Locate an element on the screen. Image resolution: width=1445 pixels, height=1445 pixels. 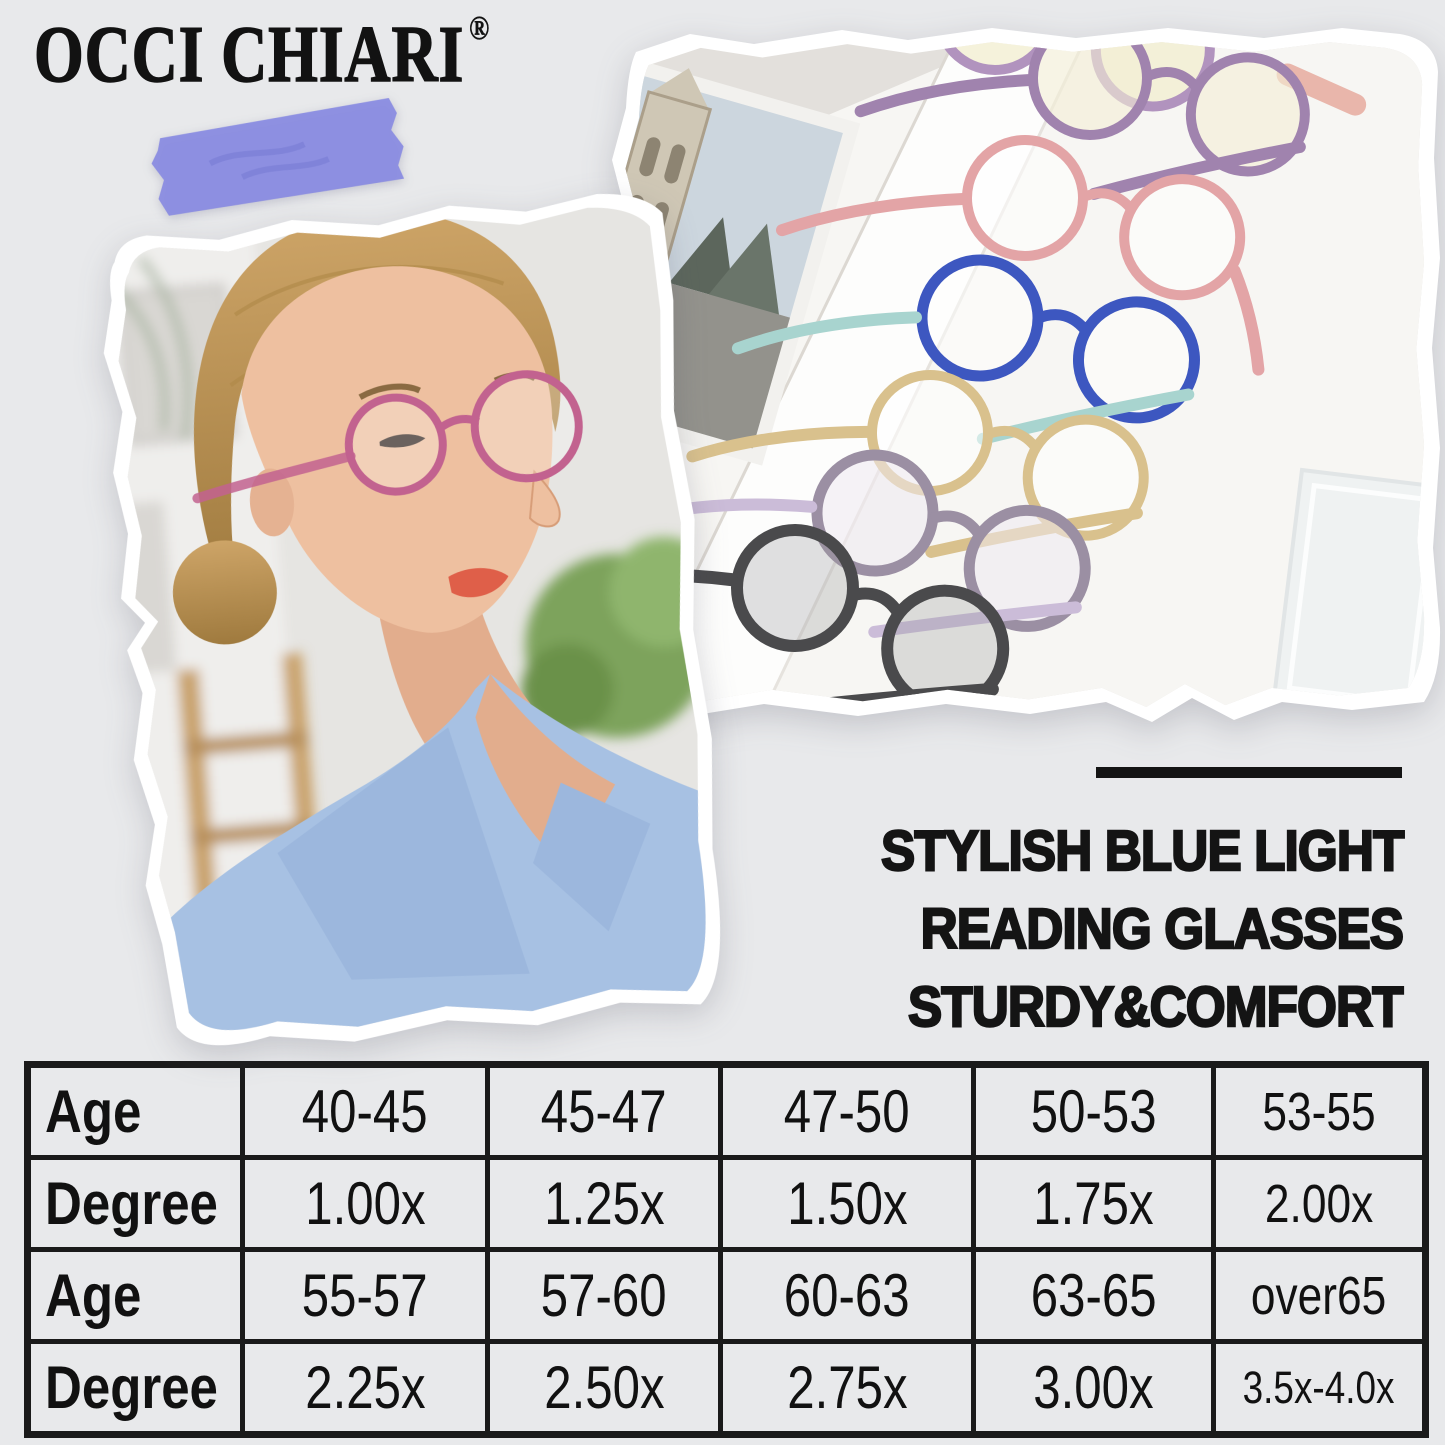
age-cell: 57-60 is located at coordinates (604, 1295).